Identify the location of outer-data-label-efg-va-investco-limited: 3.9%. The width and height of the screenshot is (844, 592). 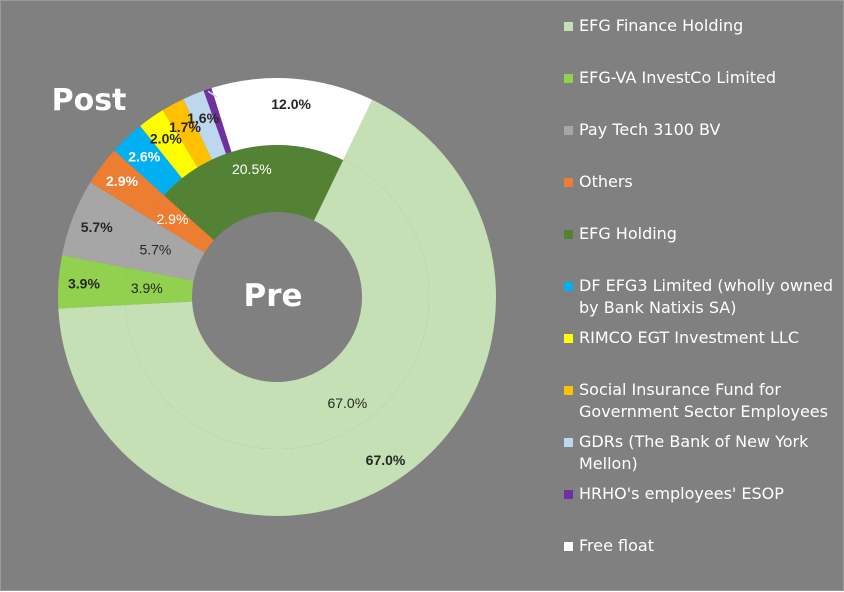
(84, 283).